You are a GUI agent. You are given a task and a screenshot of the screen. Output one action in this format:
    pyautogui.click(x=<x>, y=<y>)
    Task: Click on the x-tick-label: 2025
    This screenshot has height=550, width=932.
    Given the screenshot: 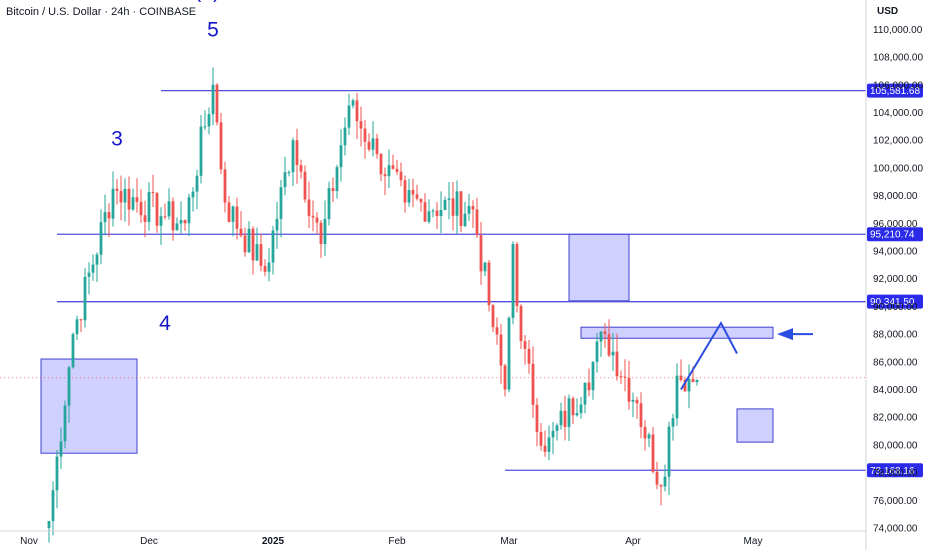 What is the action you would take?
    pyautogui.click(x=273, y=541)
    